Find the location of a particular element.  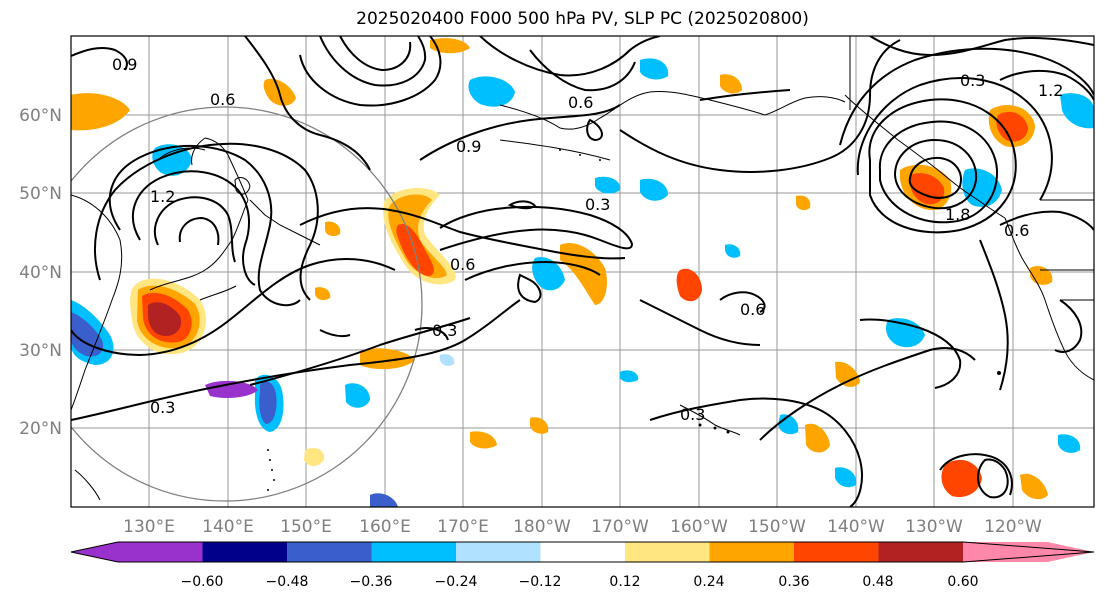

lat-label: 40°N is located at coordinates (40, 273).